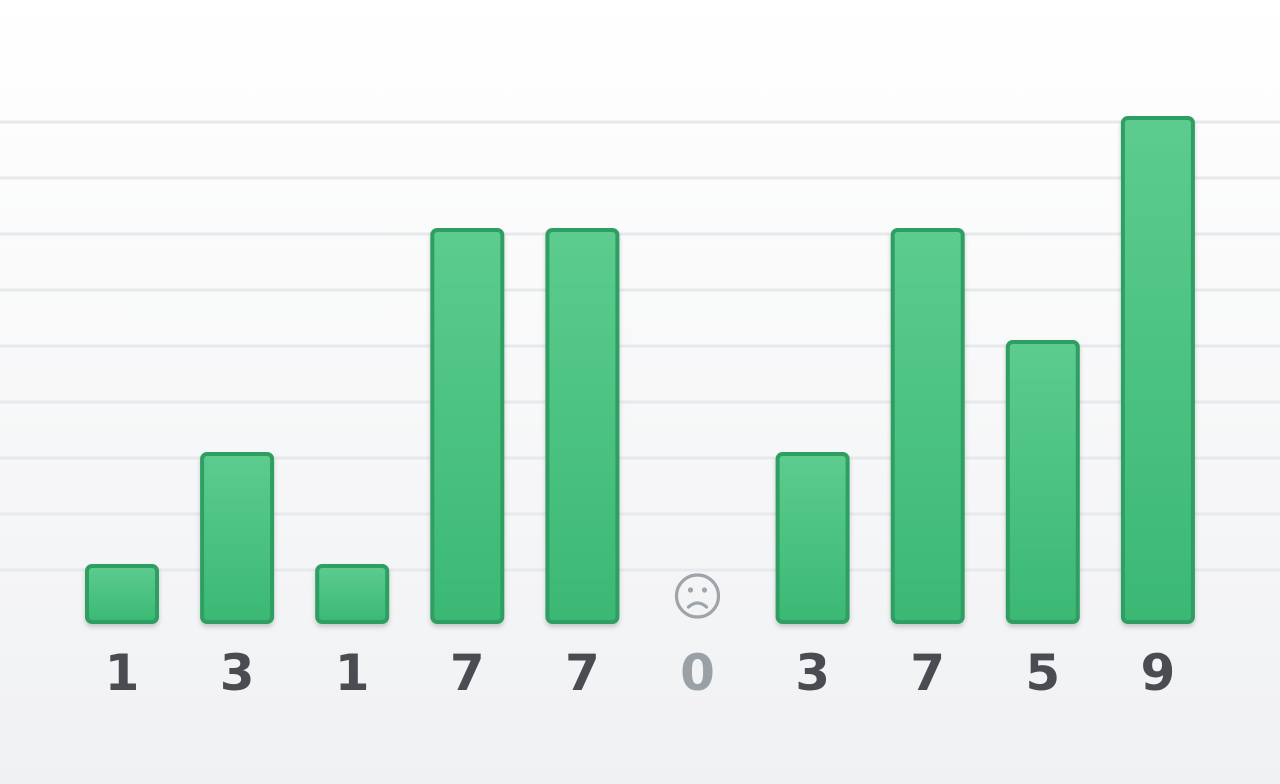  What do you see at coordinates (1042, 673) in the screenshot?
I see `bar-value-label: 5` at bounding box center [1042, 673].